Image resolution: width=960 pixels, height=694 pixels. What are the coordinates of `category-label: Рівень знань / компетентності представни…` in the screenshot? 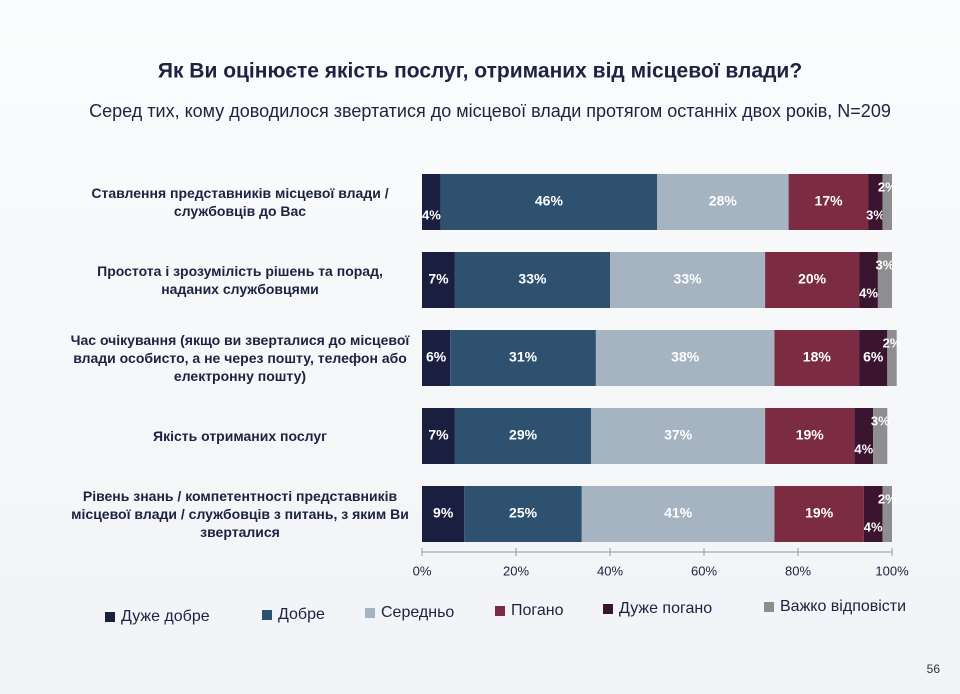 It's located at (240, 514).